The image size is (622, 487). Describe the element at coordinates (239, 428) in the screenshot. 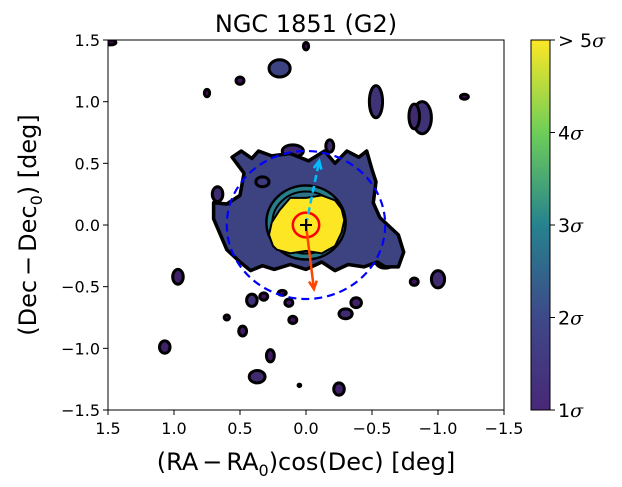

I see `x-tick-label: 0.5` at that location.